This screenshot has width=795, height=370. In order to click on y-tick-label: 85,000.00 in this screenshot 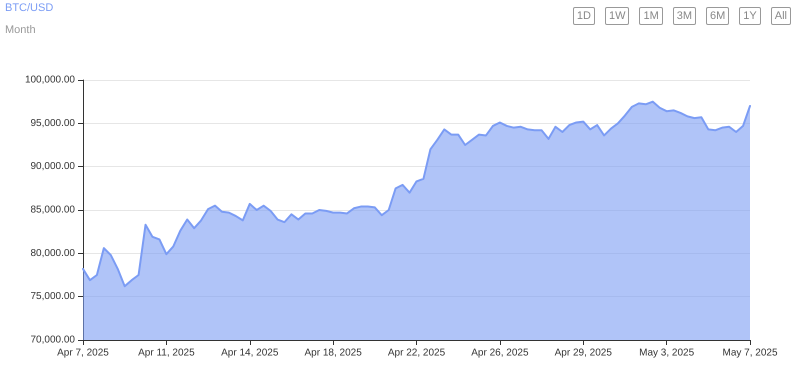, I will do `click(53, 210)`.